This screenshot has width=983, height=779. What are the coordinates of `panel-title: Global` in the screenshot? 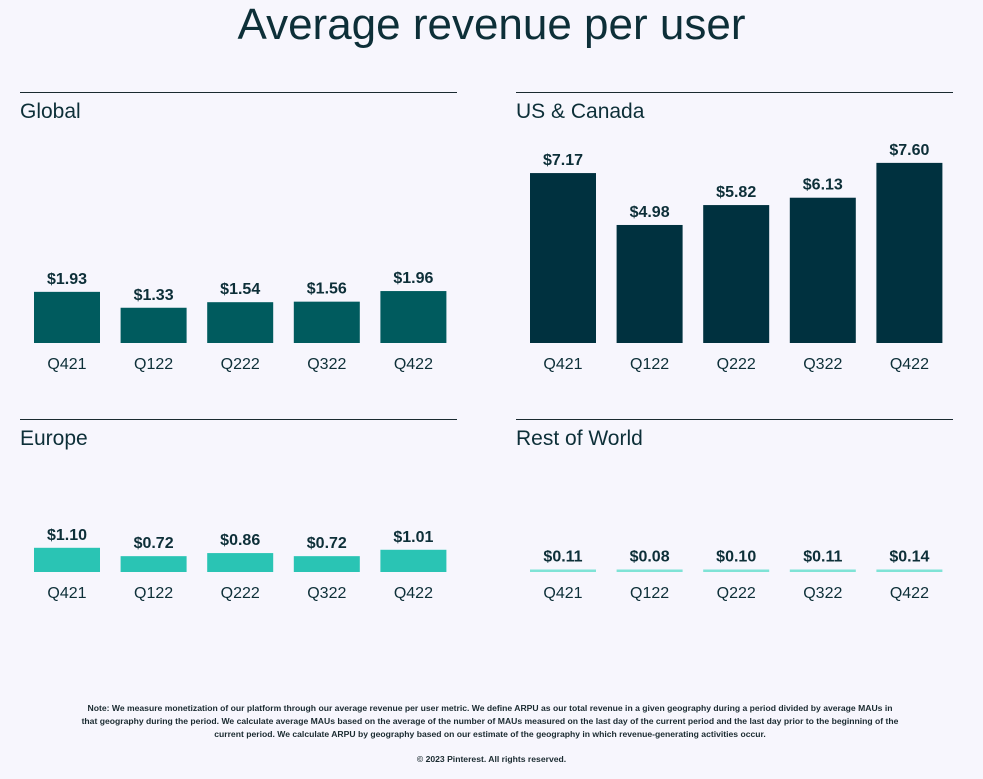 It's located at (50, 111).